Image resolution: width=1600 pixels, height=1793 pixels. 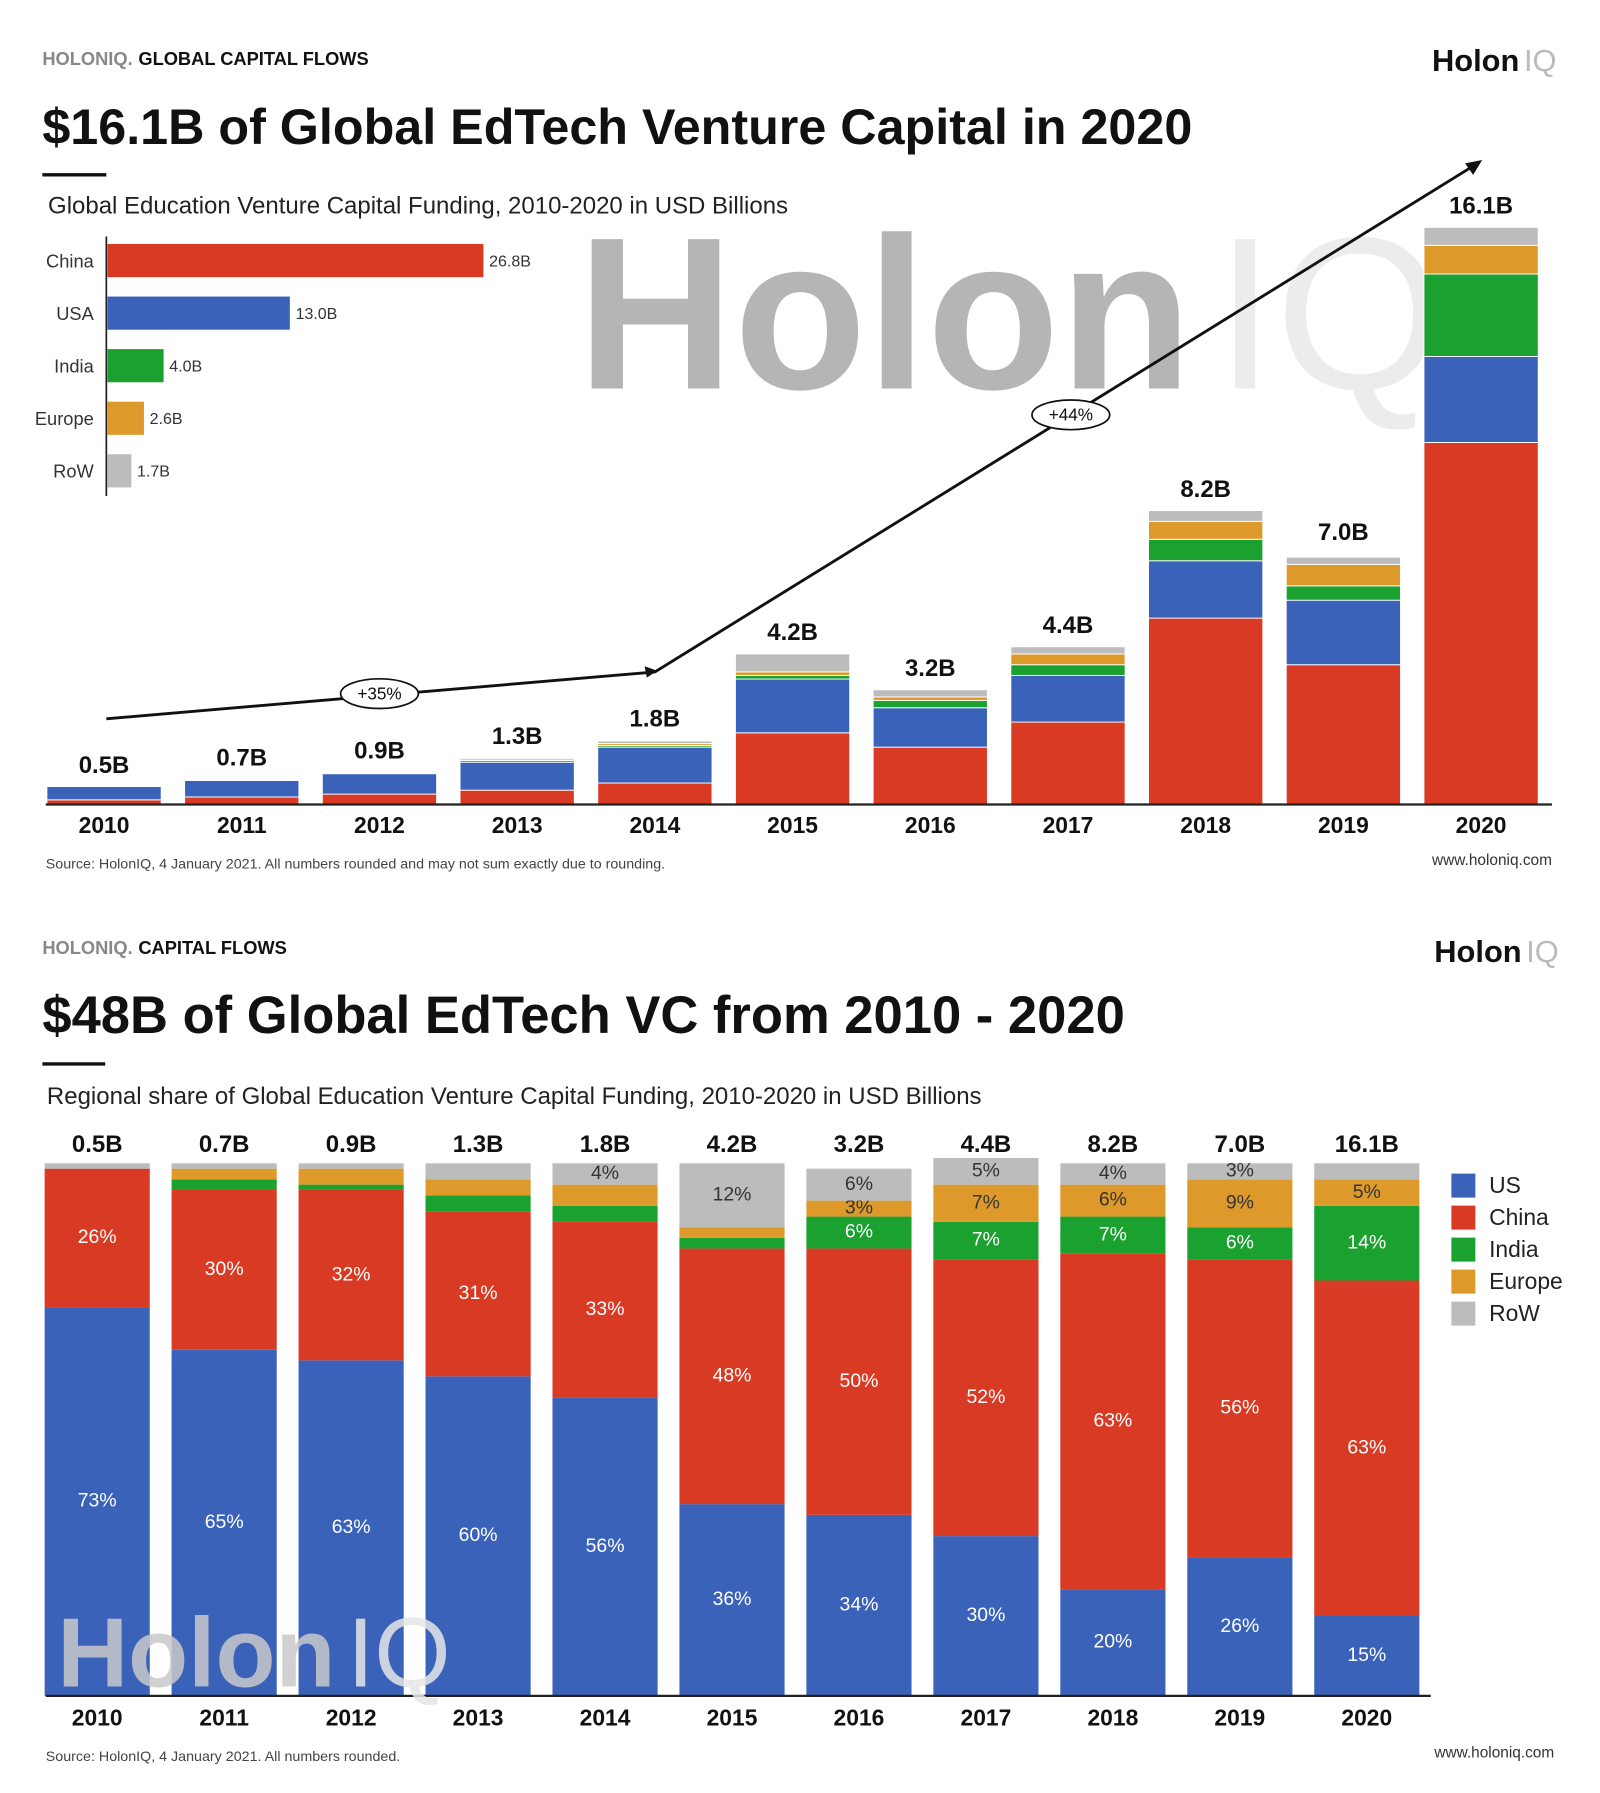 I want to click on category-label: India, so click(x=74, y=366).